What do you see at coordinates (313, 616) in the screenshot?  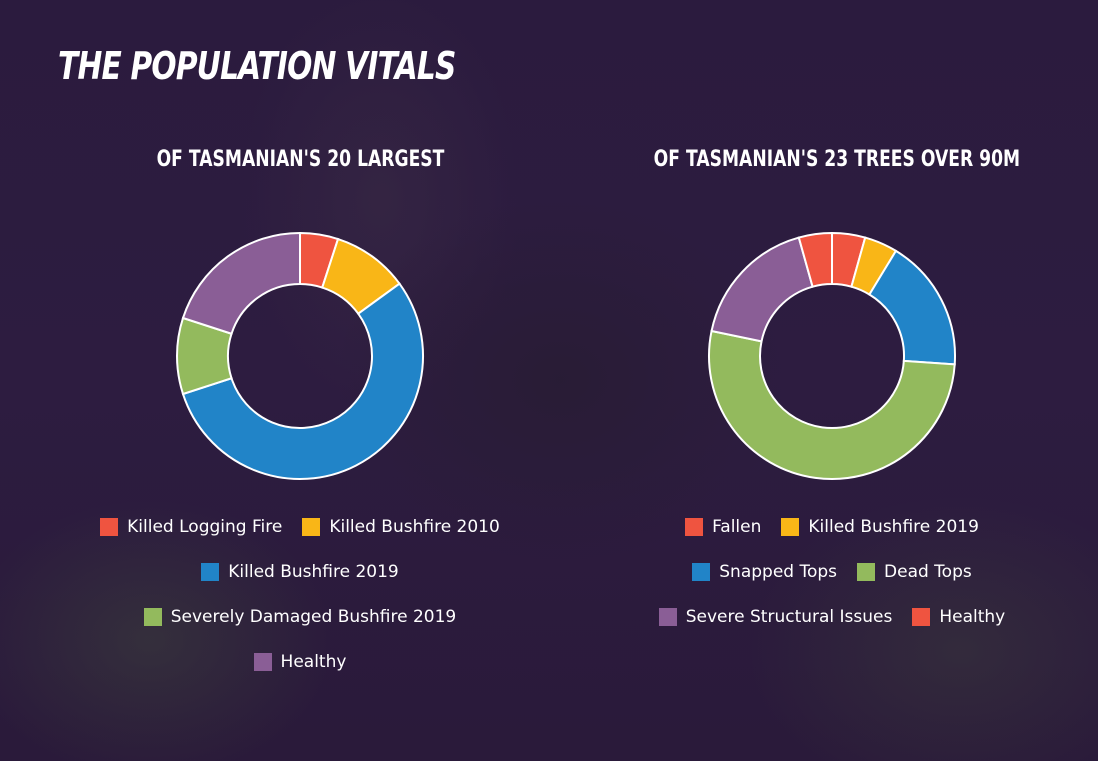 I see `legend-label: Severely Damaged Bushfire 2019` at bounding box center [313, 616].